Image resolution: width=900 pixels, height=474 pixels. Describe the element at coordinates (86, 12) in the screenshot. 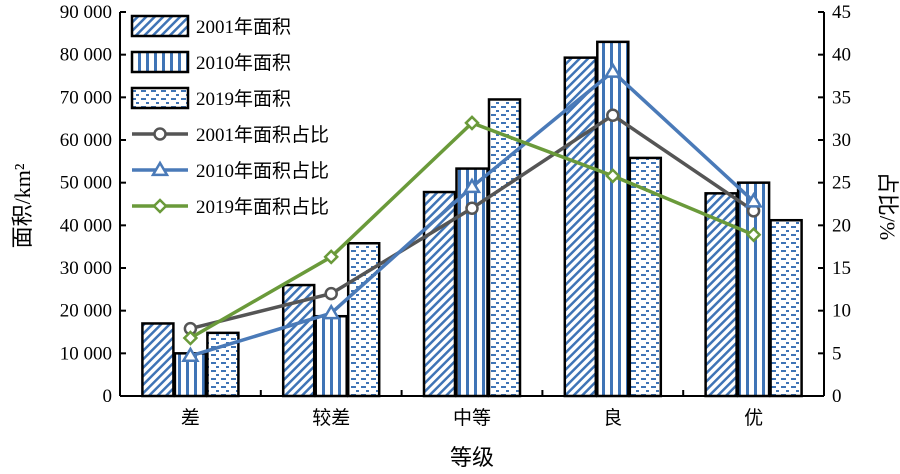

I see `y-tick-label: 90 000` at that location.